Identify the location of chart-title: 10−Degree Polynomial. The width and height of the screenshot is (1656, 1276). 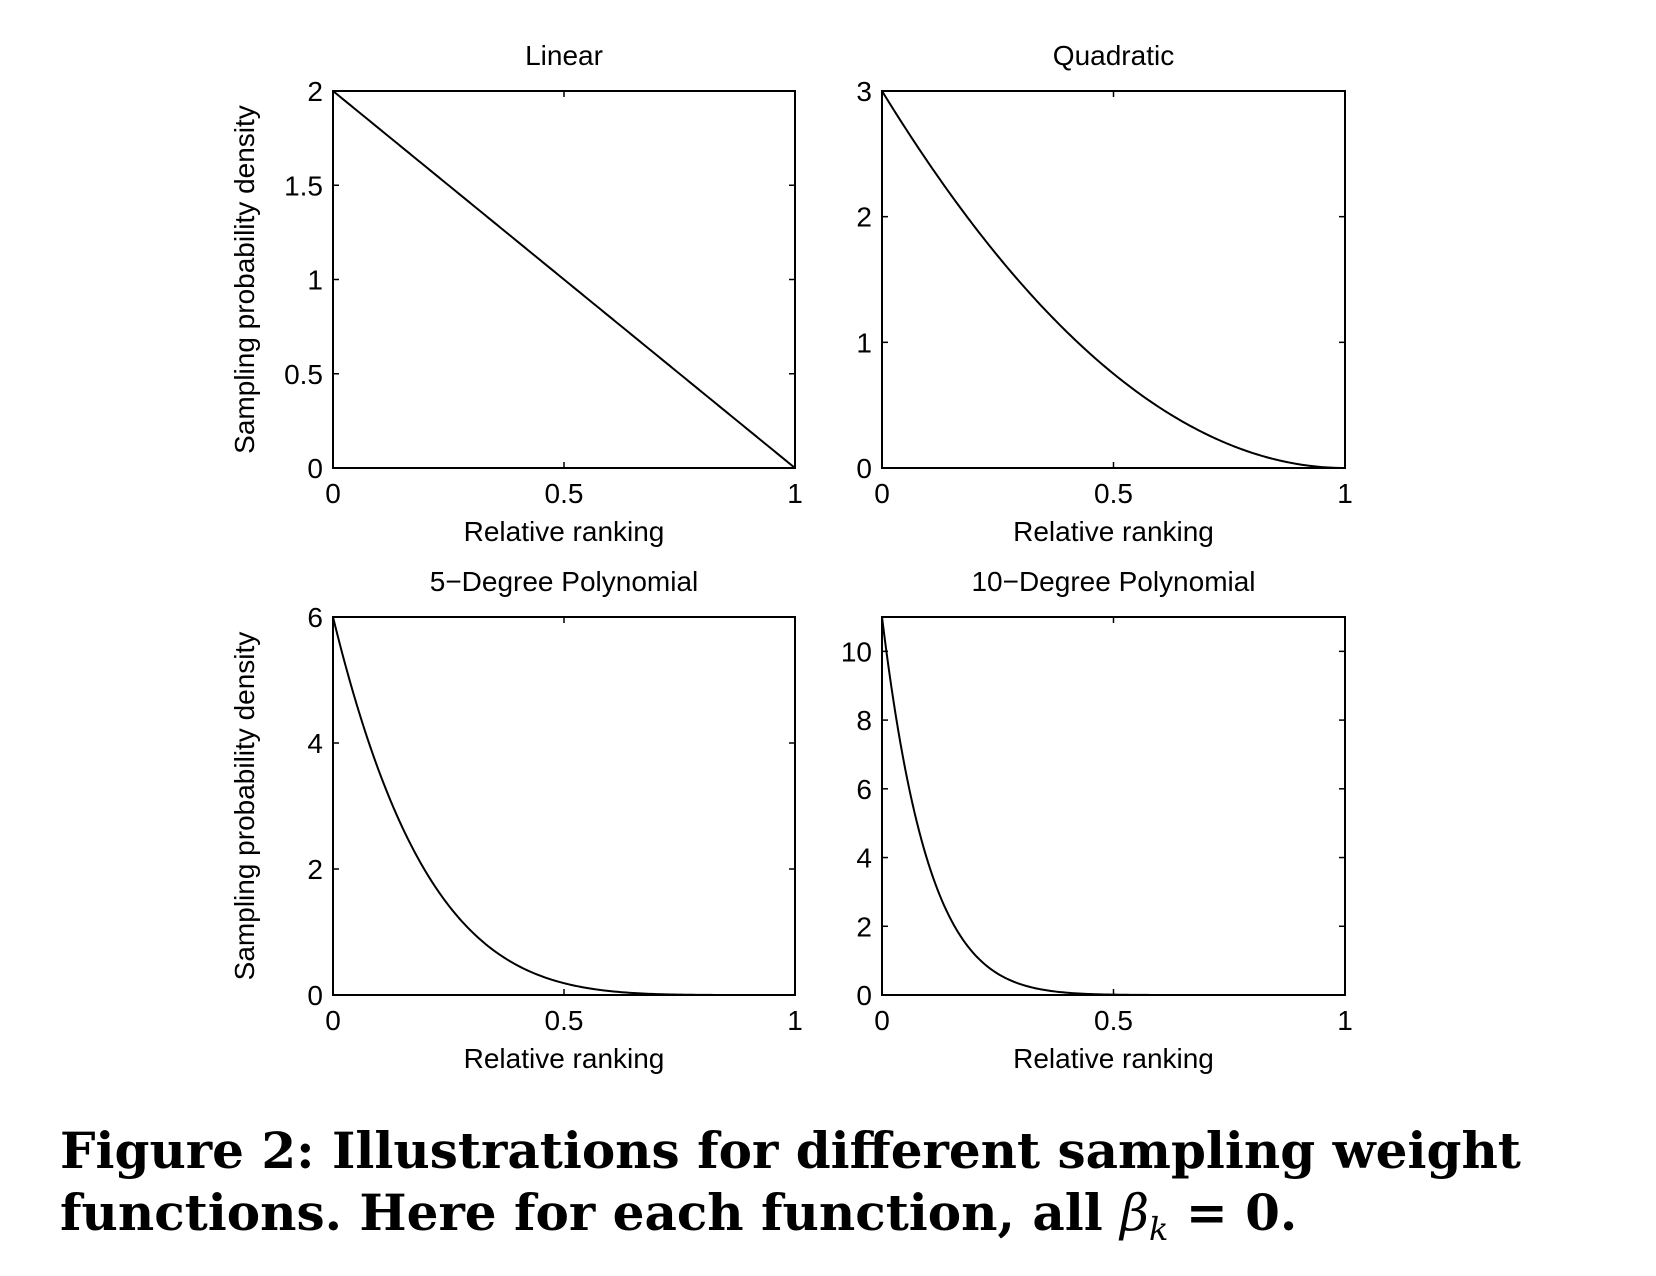
(1113, 581).